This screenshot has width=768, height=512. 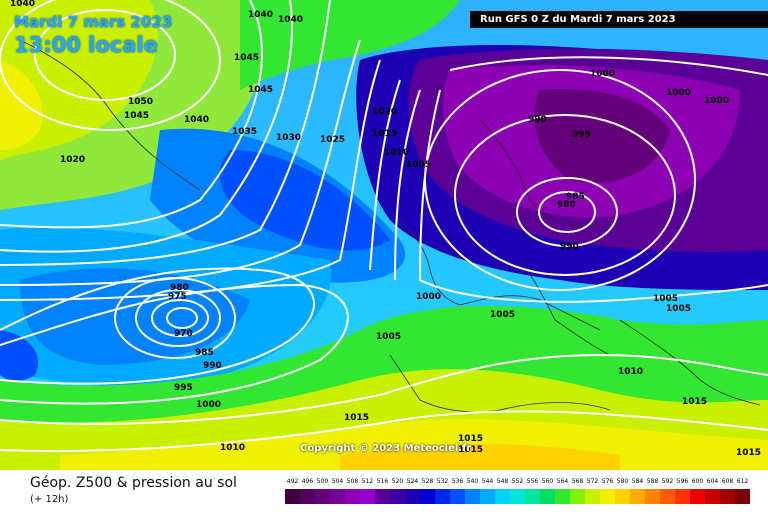 What do you see at coordinates (697, 481) in the screenshot?
I see `color-scale-label: 600` at bounding box center [697, 481].